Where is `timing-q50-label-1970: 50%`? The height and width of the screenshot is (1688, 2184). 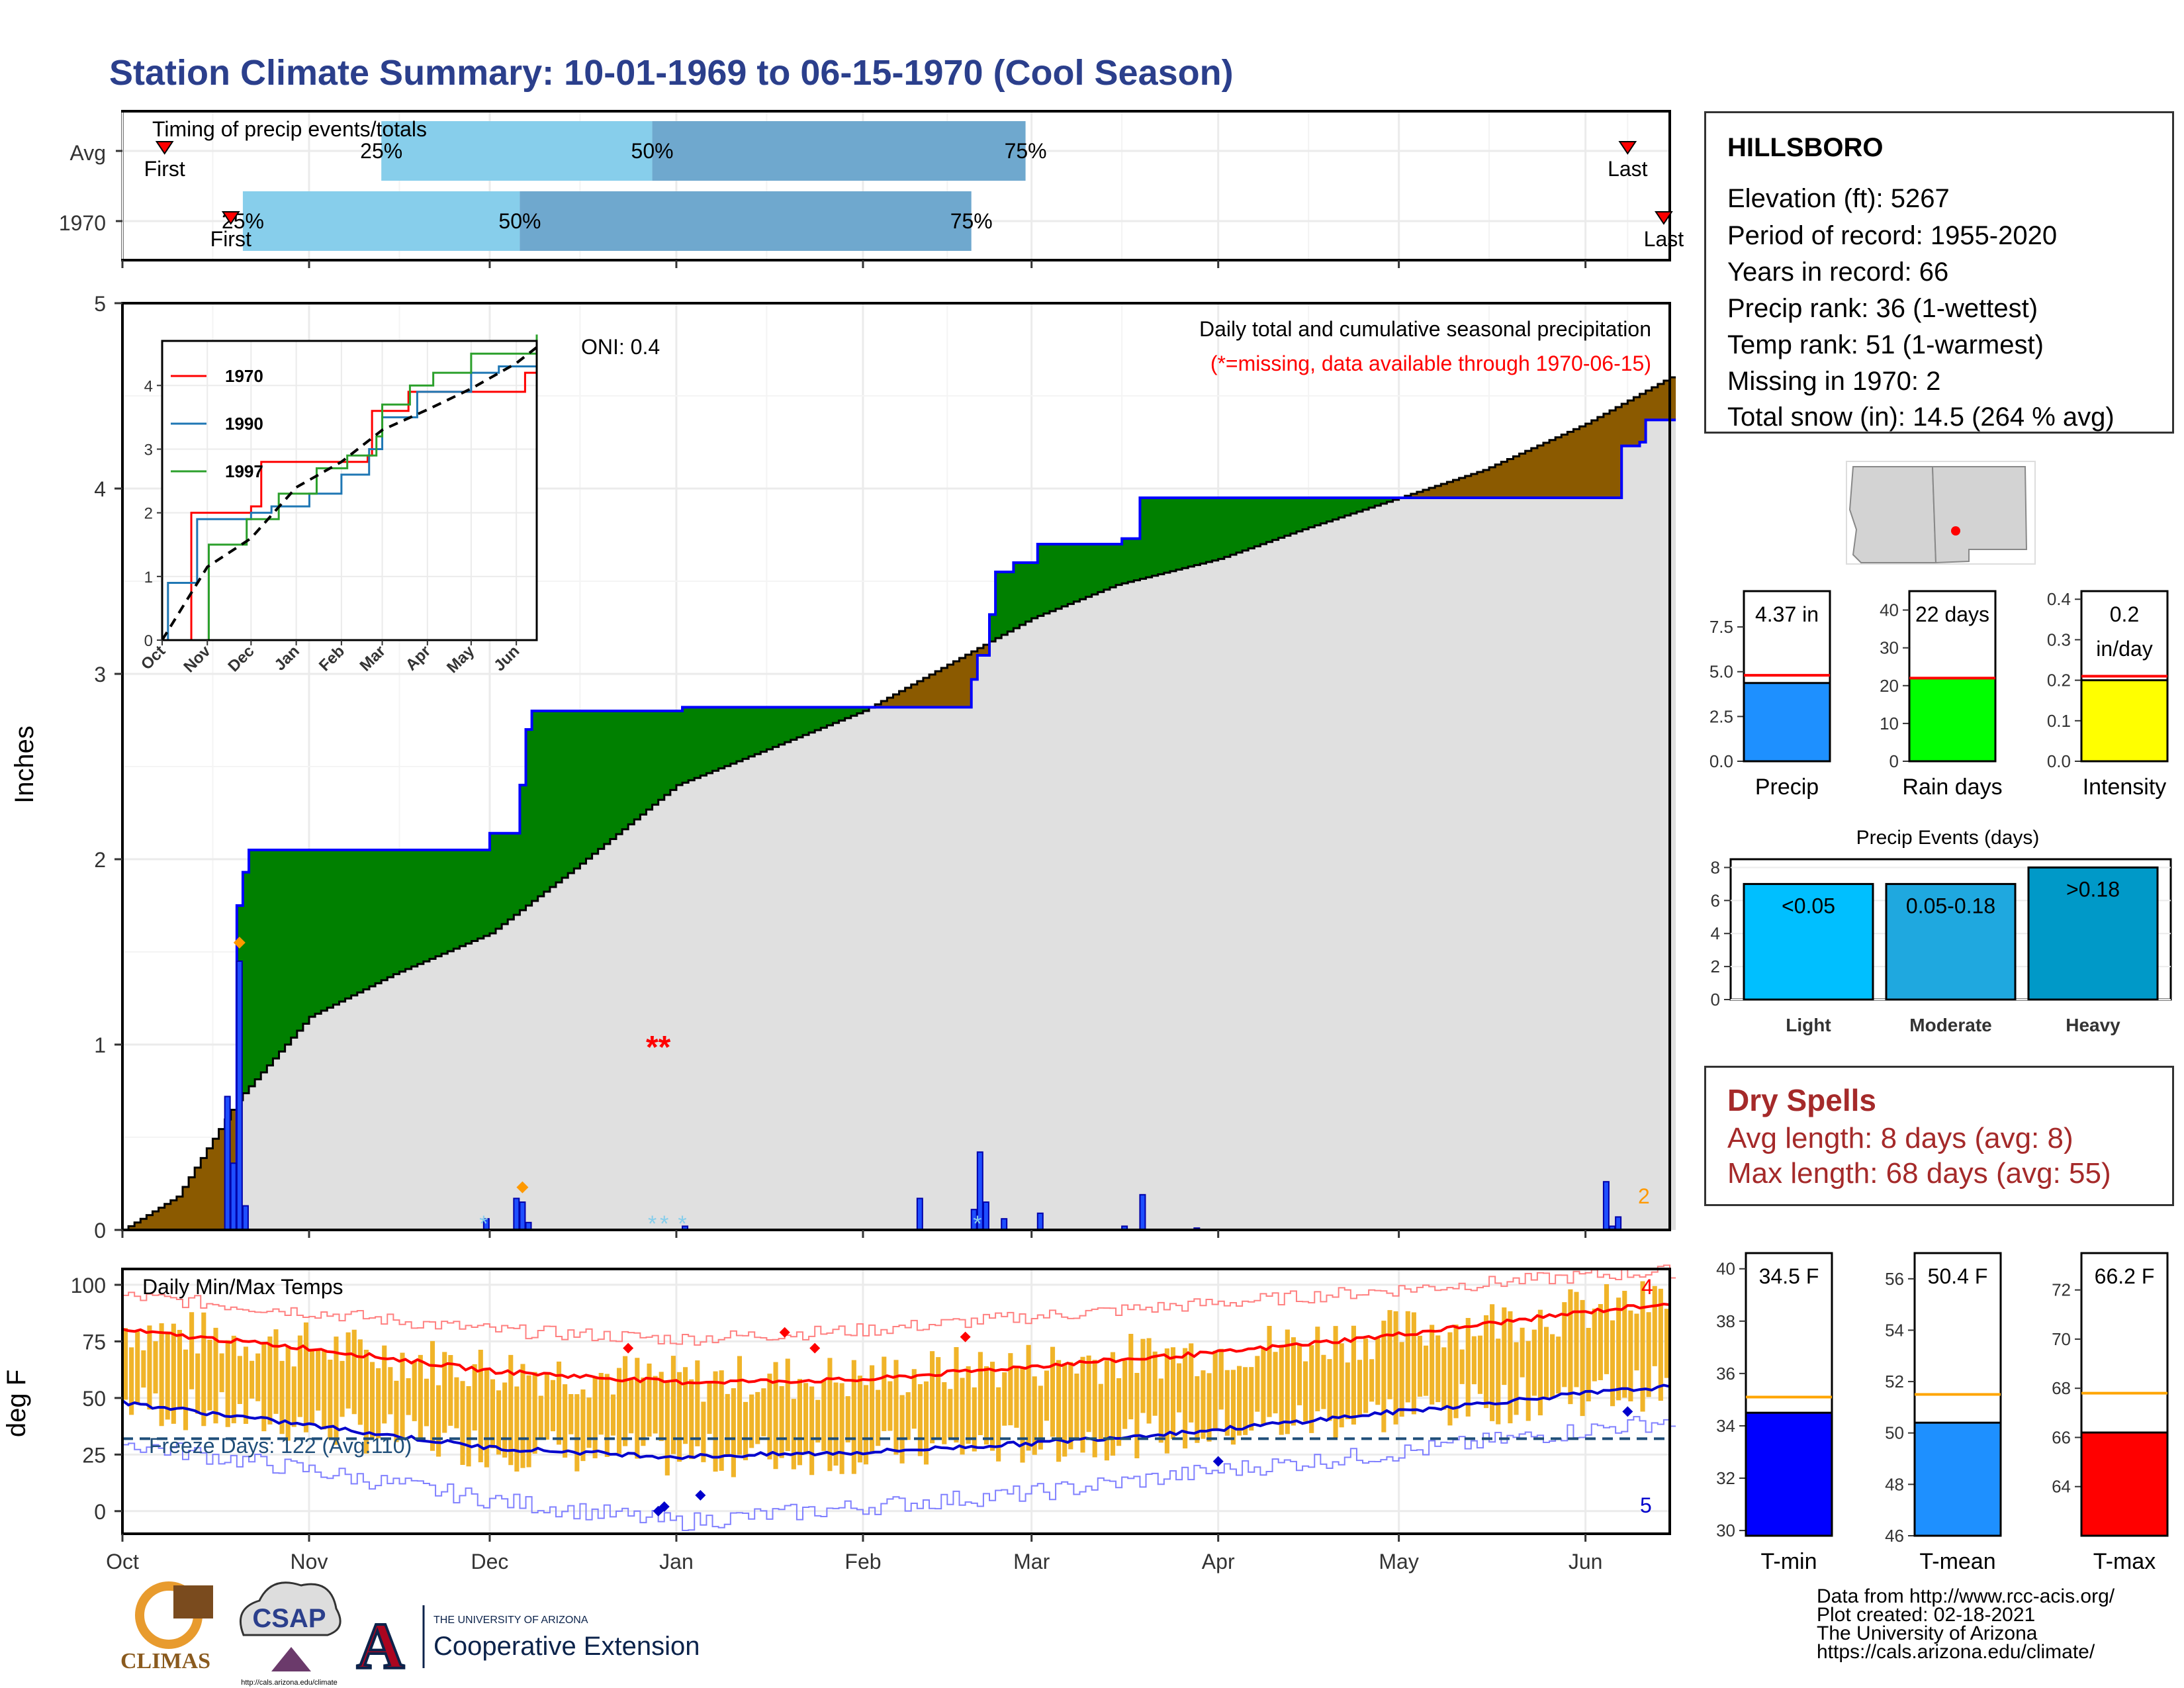 timing-q50-label-1970: 50% is located at coordinates (519, 221).